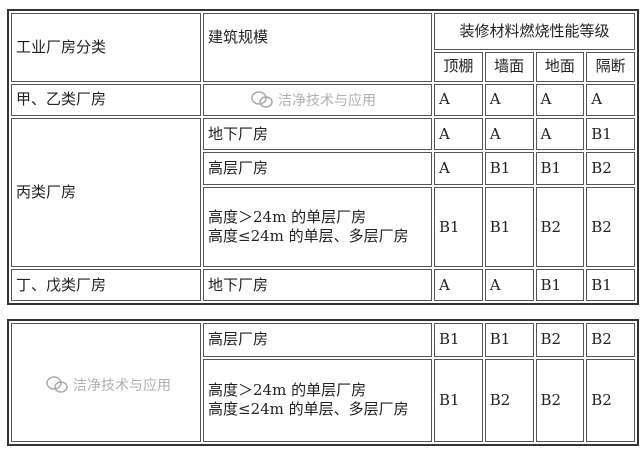 Image resolution: width=644 pixels, height=451 pixels. I want to click on header-wall: 墙面, so click(509, 67).